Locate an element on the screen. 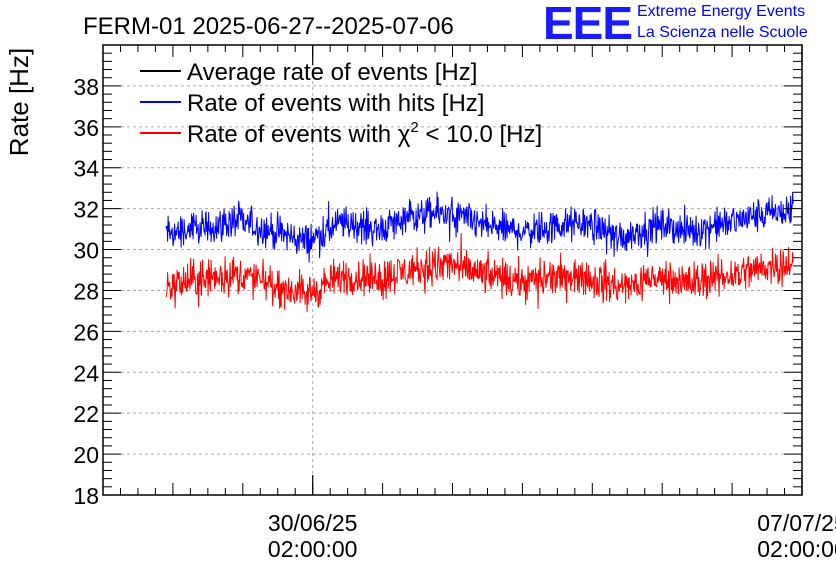  y-tick-label: 34 is located at coordinates (86, 169).